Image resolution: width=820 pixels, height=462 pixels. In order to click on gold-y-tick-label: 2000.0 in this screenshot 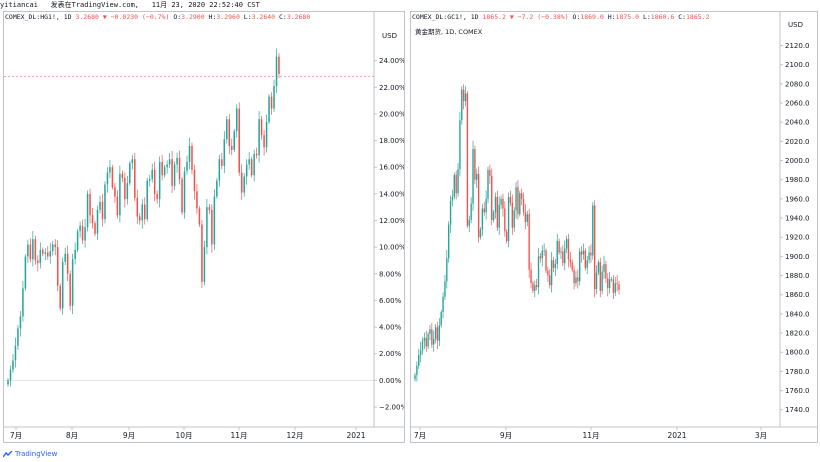, I will do `click(797, 161)`.